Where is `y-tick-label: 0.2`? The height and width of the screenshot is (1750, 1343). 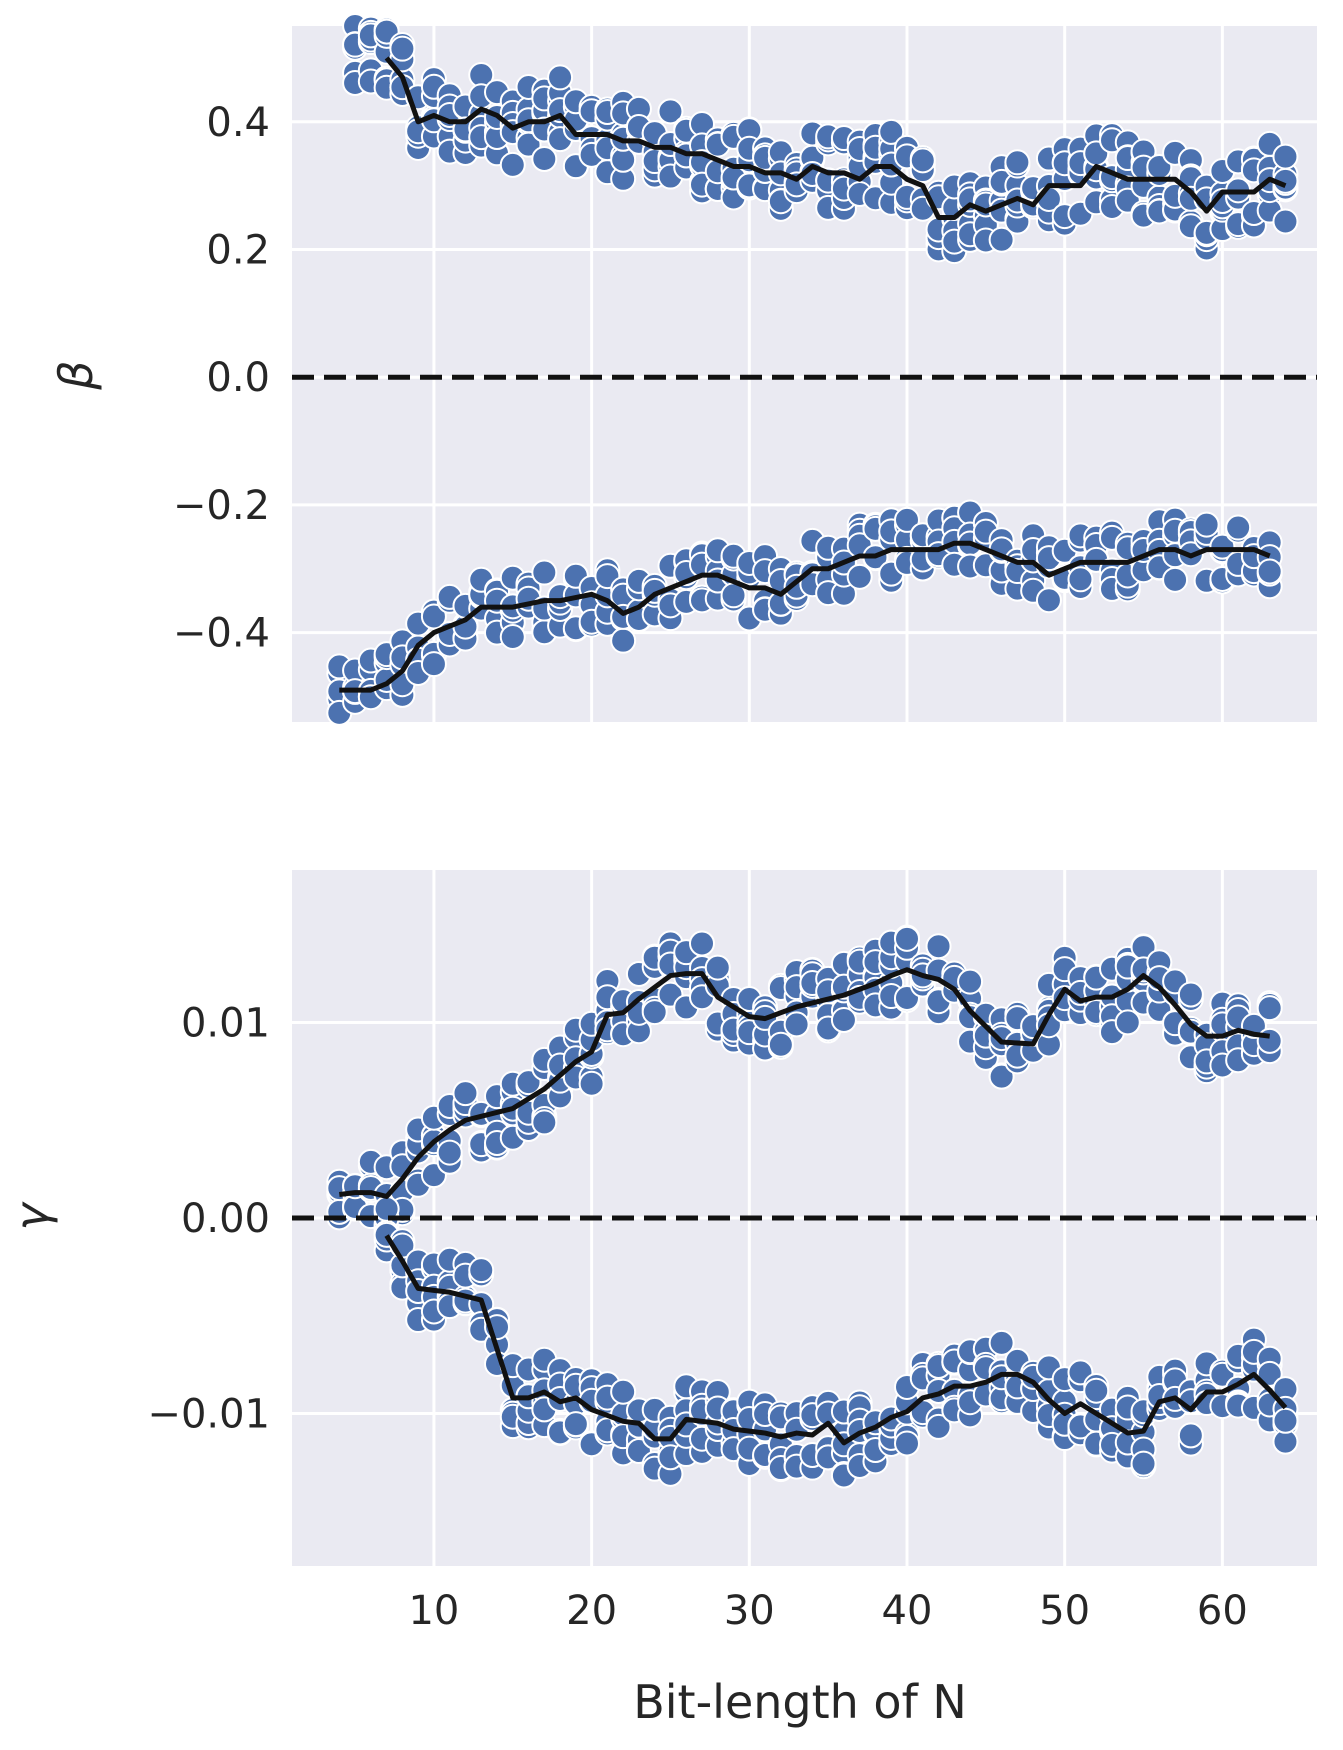
y-tick-label: 0.2 is located at coordinates (238, 250).